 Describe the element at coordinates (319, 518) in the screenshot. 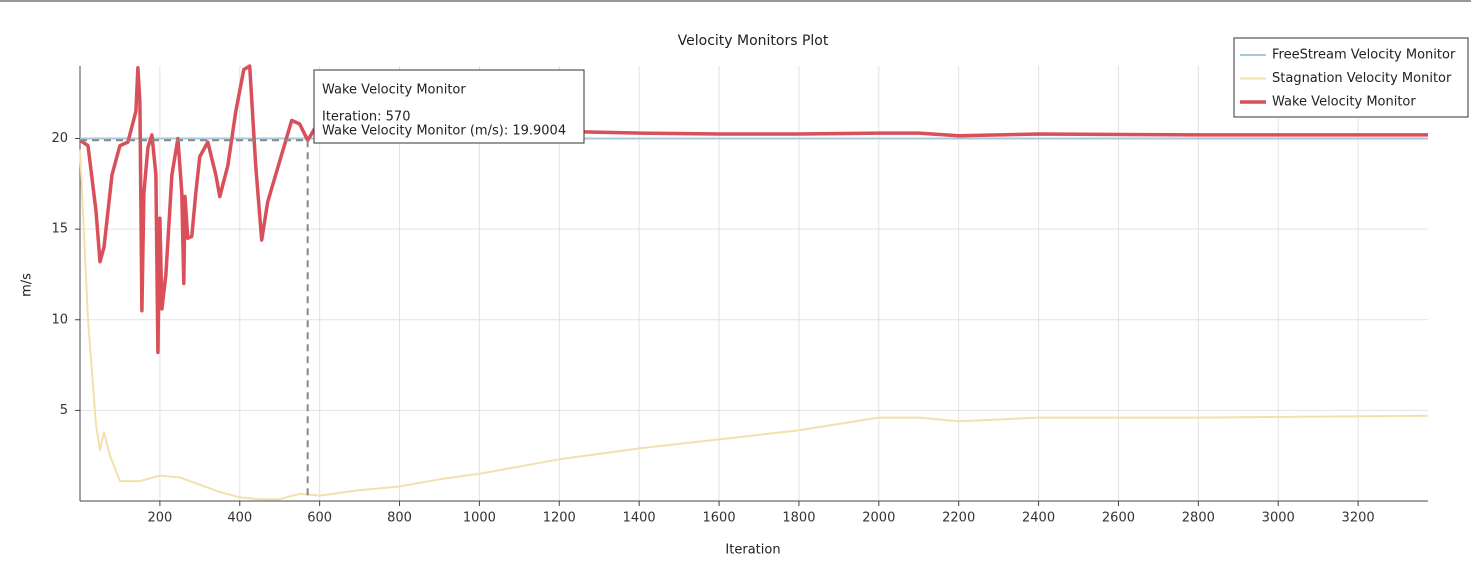

I see `x-tick-label: 600` at that location.